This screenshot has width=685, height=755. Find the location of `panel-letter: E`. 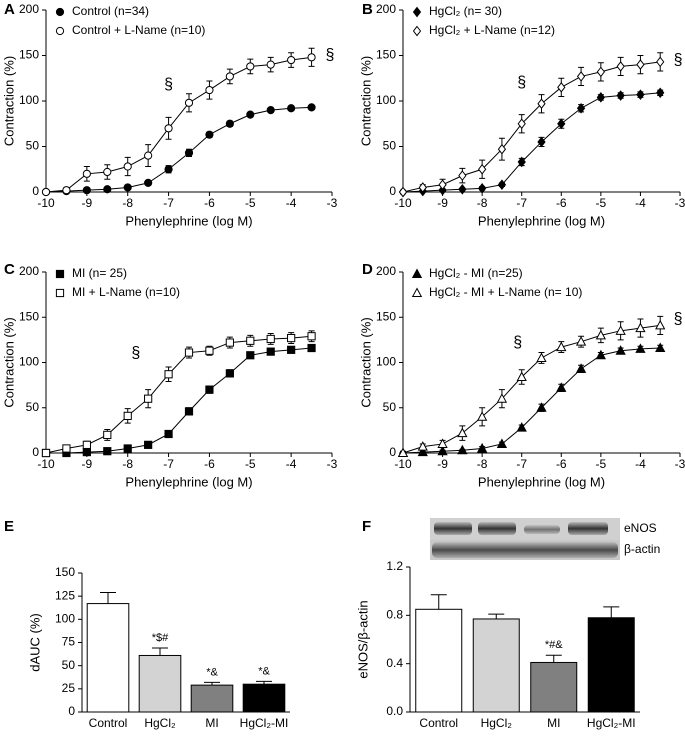

panel-letter: E is located at coordinates (9, 526).